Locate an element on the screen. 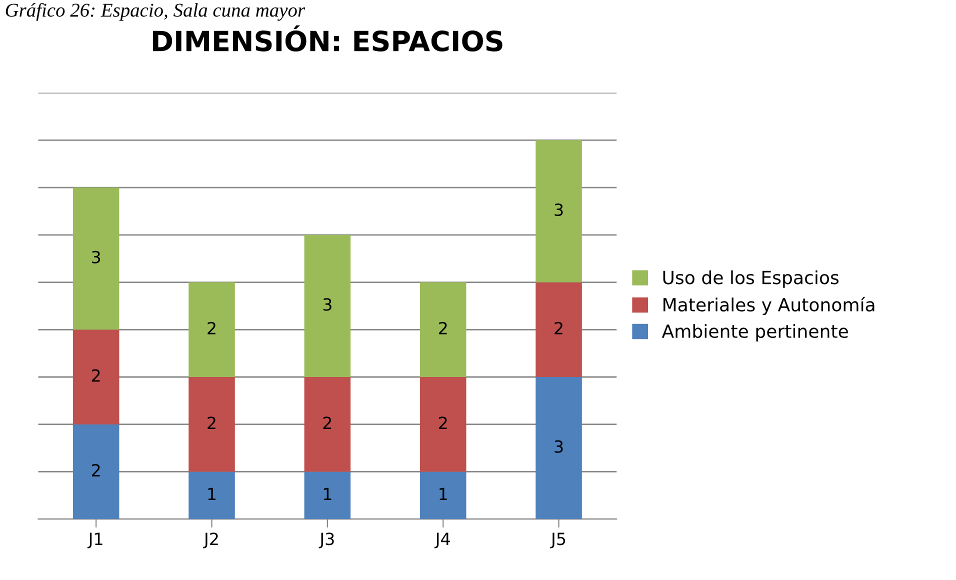 This screenshot has width=956, height=580. x-tick-label: J1 is located at coordinates (94, 540).